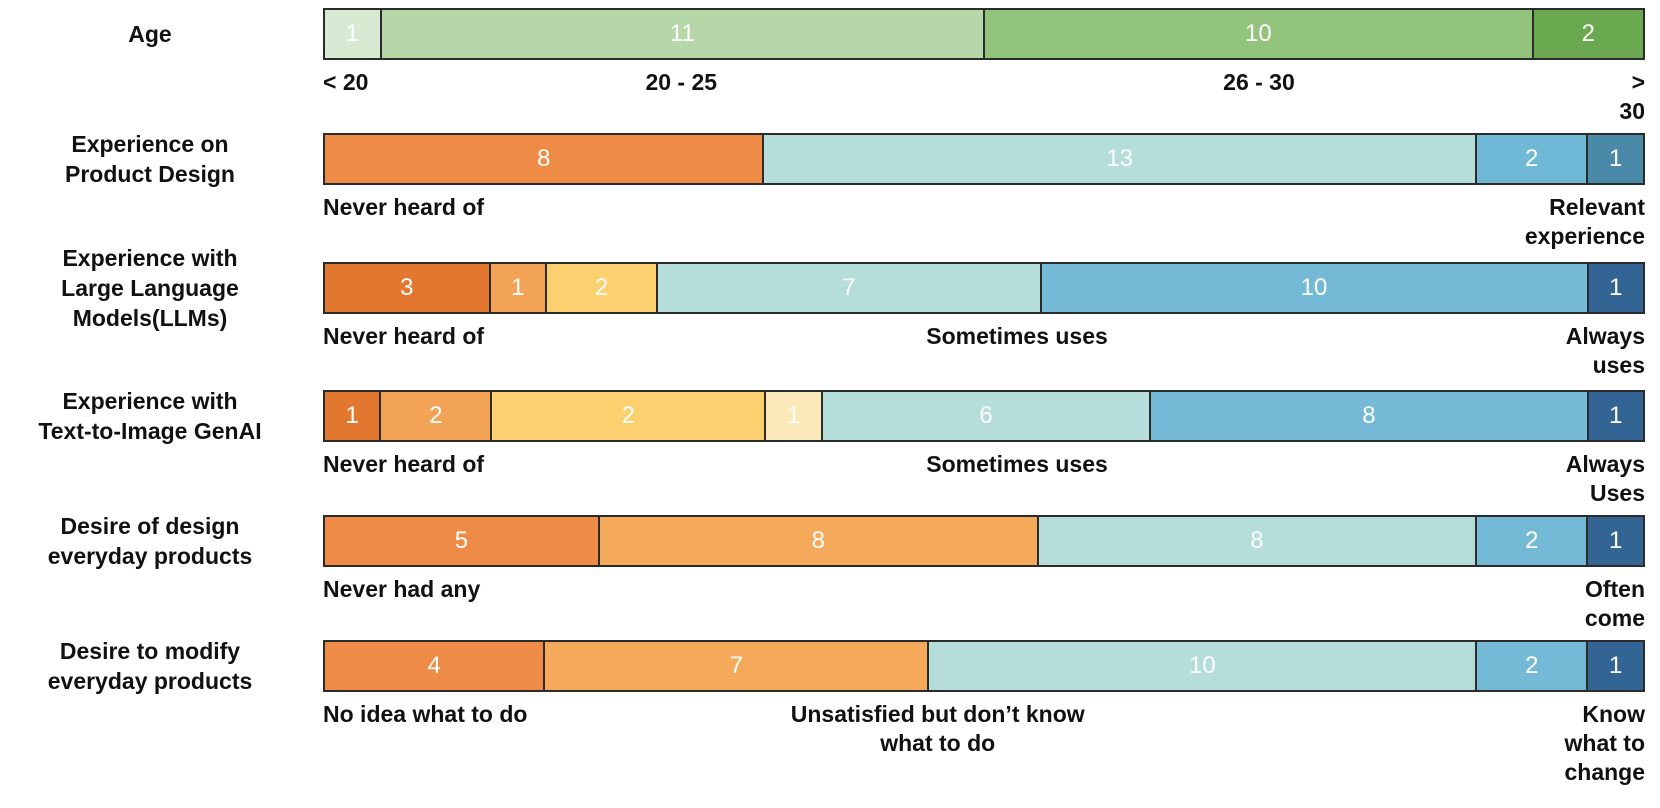 This screenshot has width=1660, height=808. What do you see at coordinates (1605, 478) in the screenshot?
I see `axis-label: Always Uses` at bounding box center [1605, 478].